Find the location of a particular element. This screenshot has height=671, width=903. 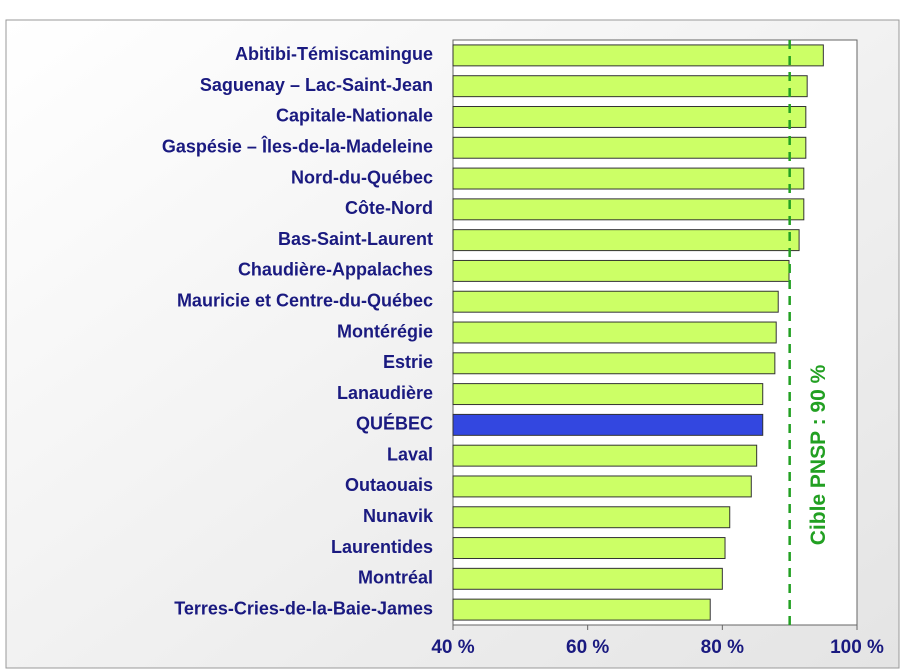

y-tick-label: Saguenay – Lac-Saint-Jean is located at coordinates (316, 85).